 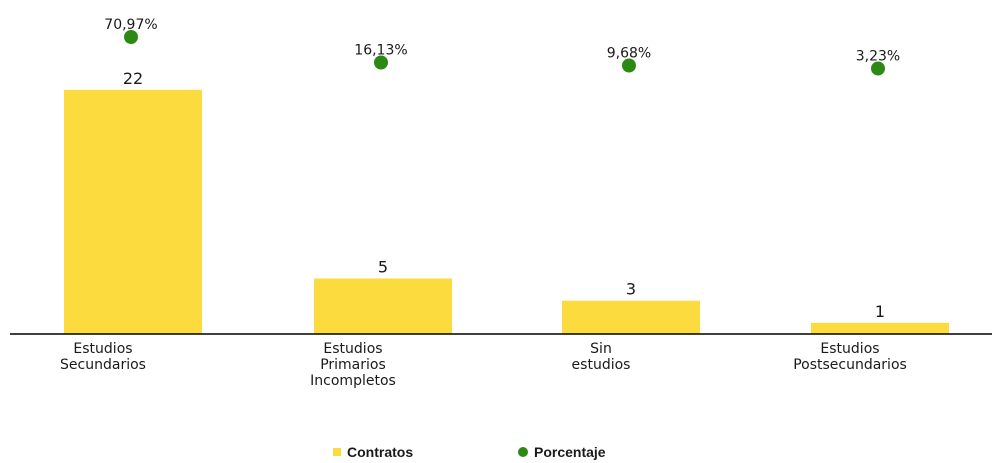 I want to click on legend-label-porcentaje: Porcentaje, so click(x=570, y=452).